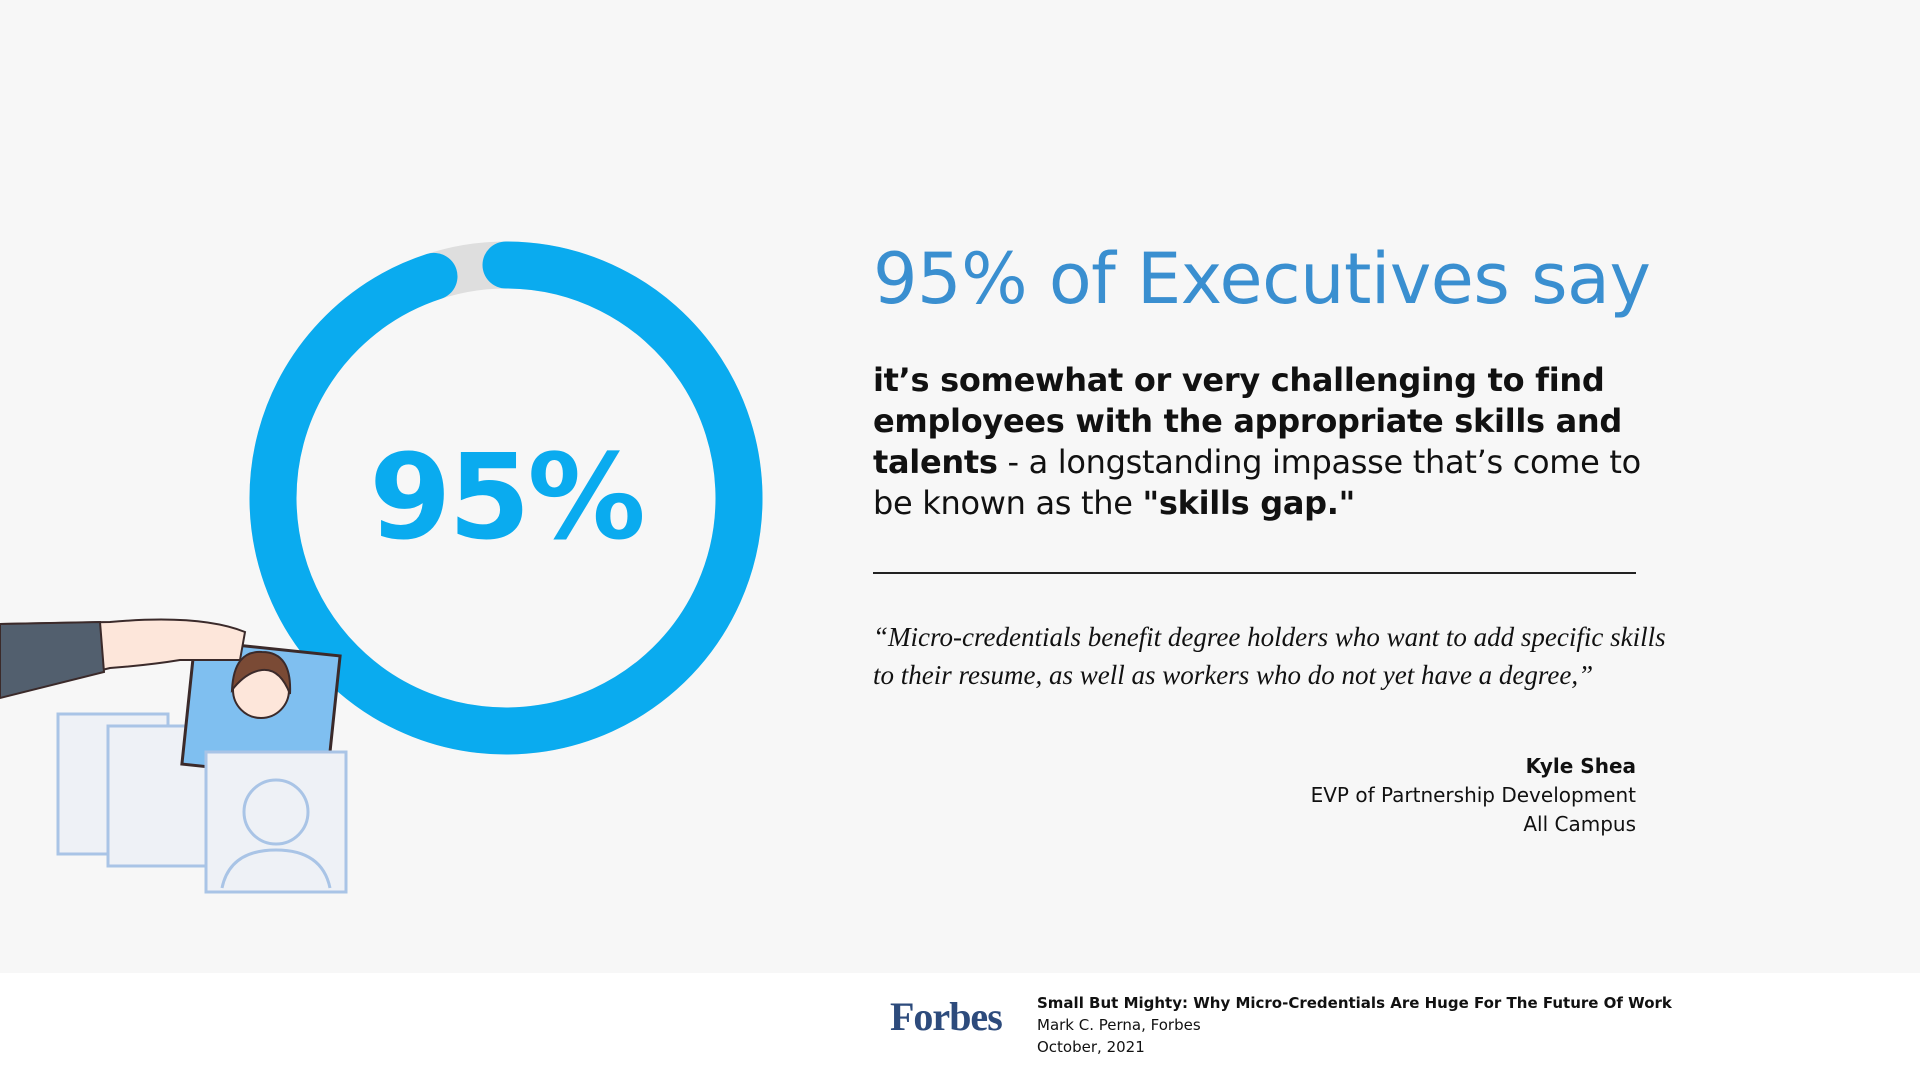 The image size is (1920, 1080). I want to click on illustration, so click(174, 756).